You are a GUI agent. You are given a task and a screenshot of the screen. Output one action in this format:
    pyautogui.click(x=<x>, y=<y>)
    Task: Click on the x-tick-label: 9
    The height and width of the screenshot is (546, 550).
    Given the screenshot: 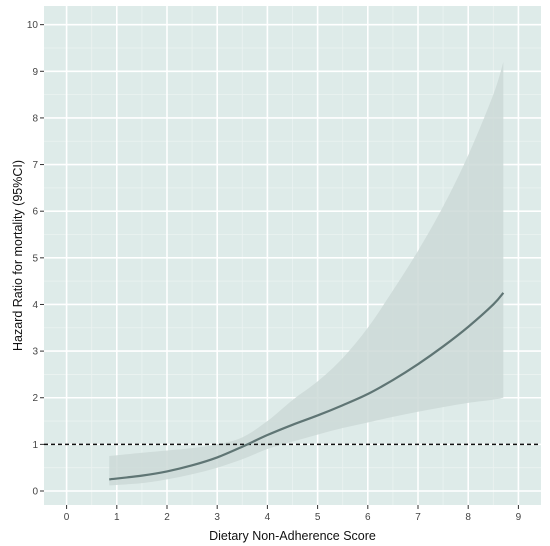 What is the action you would take?
    pyautogui.click(x=519, y=517)
    